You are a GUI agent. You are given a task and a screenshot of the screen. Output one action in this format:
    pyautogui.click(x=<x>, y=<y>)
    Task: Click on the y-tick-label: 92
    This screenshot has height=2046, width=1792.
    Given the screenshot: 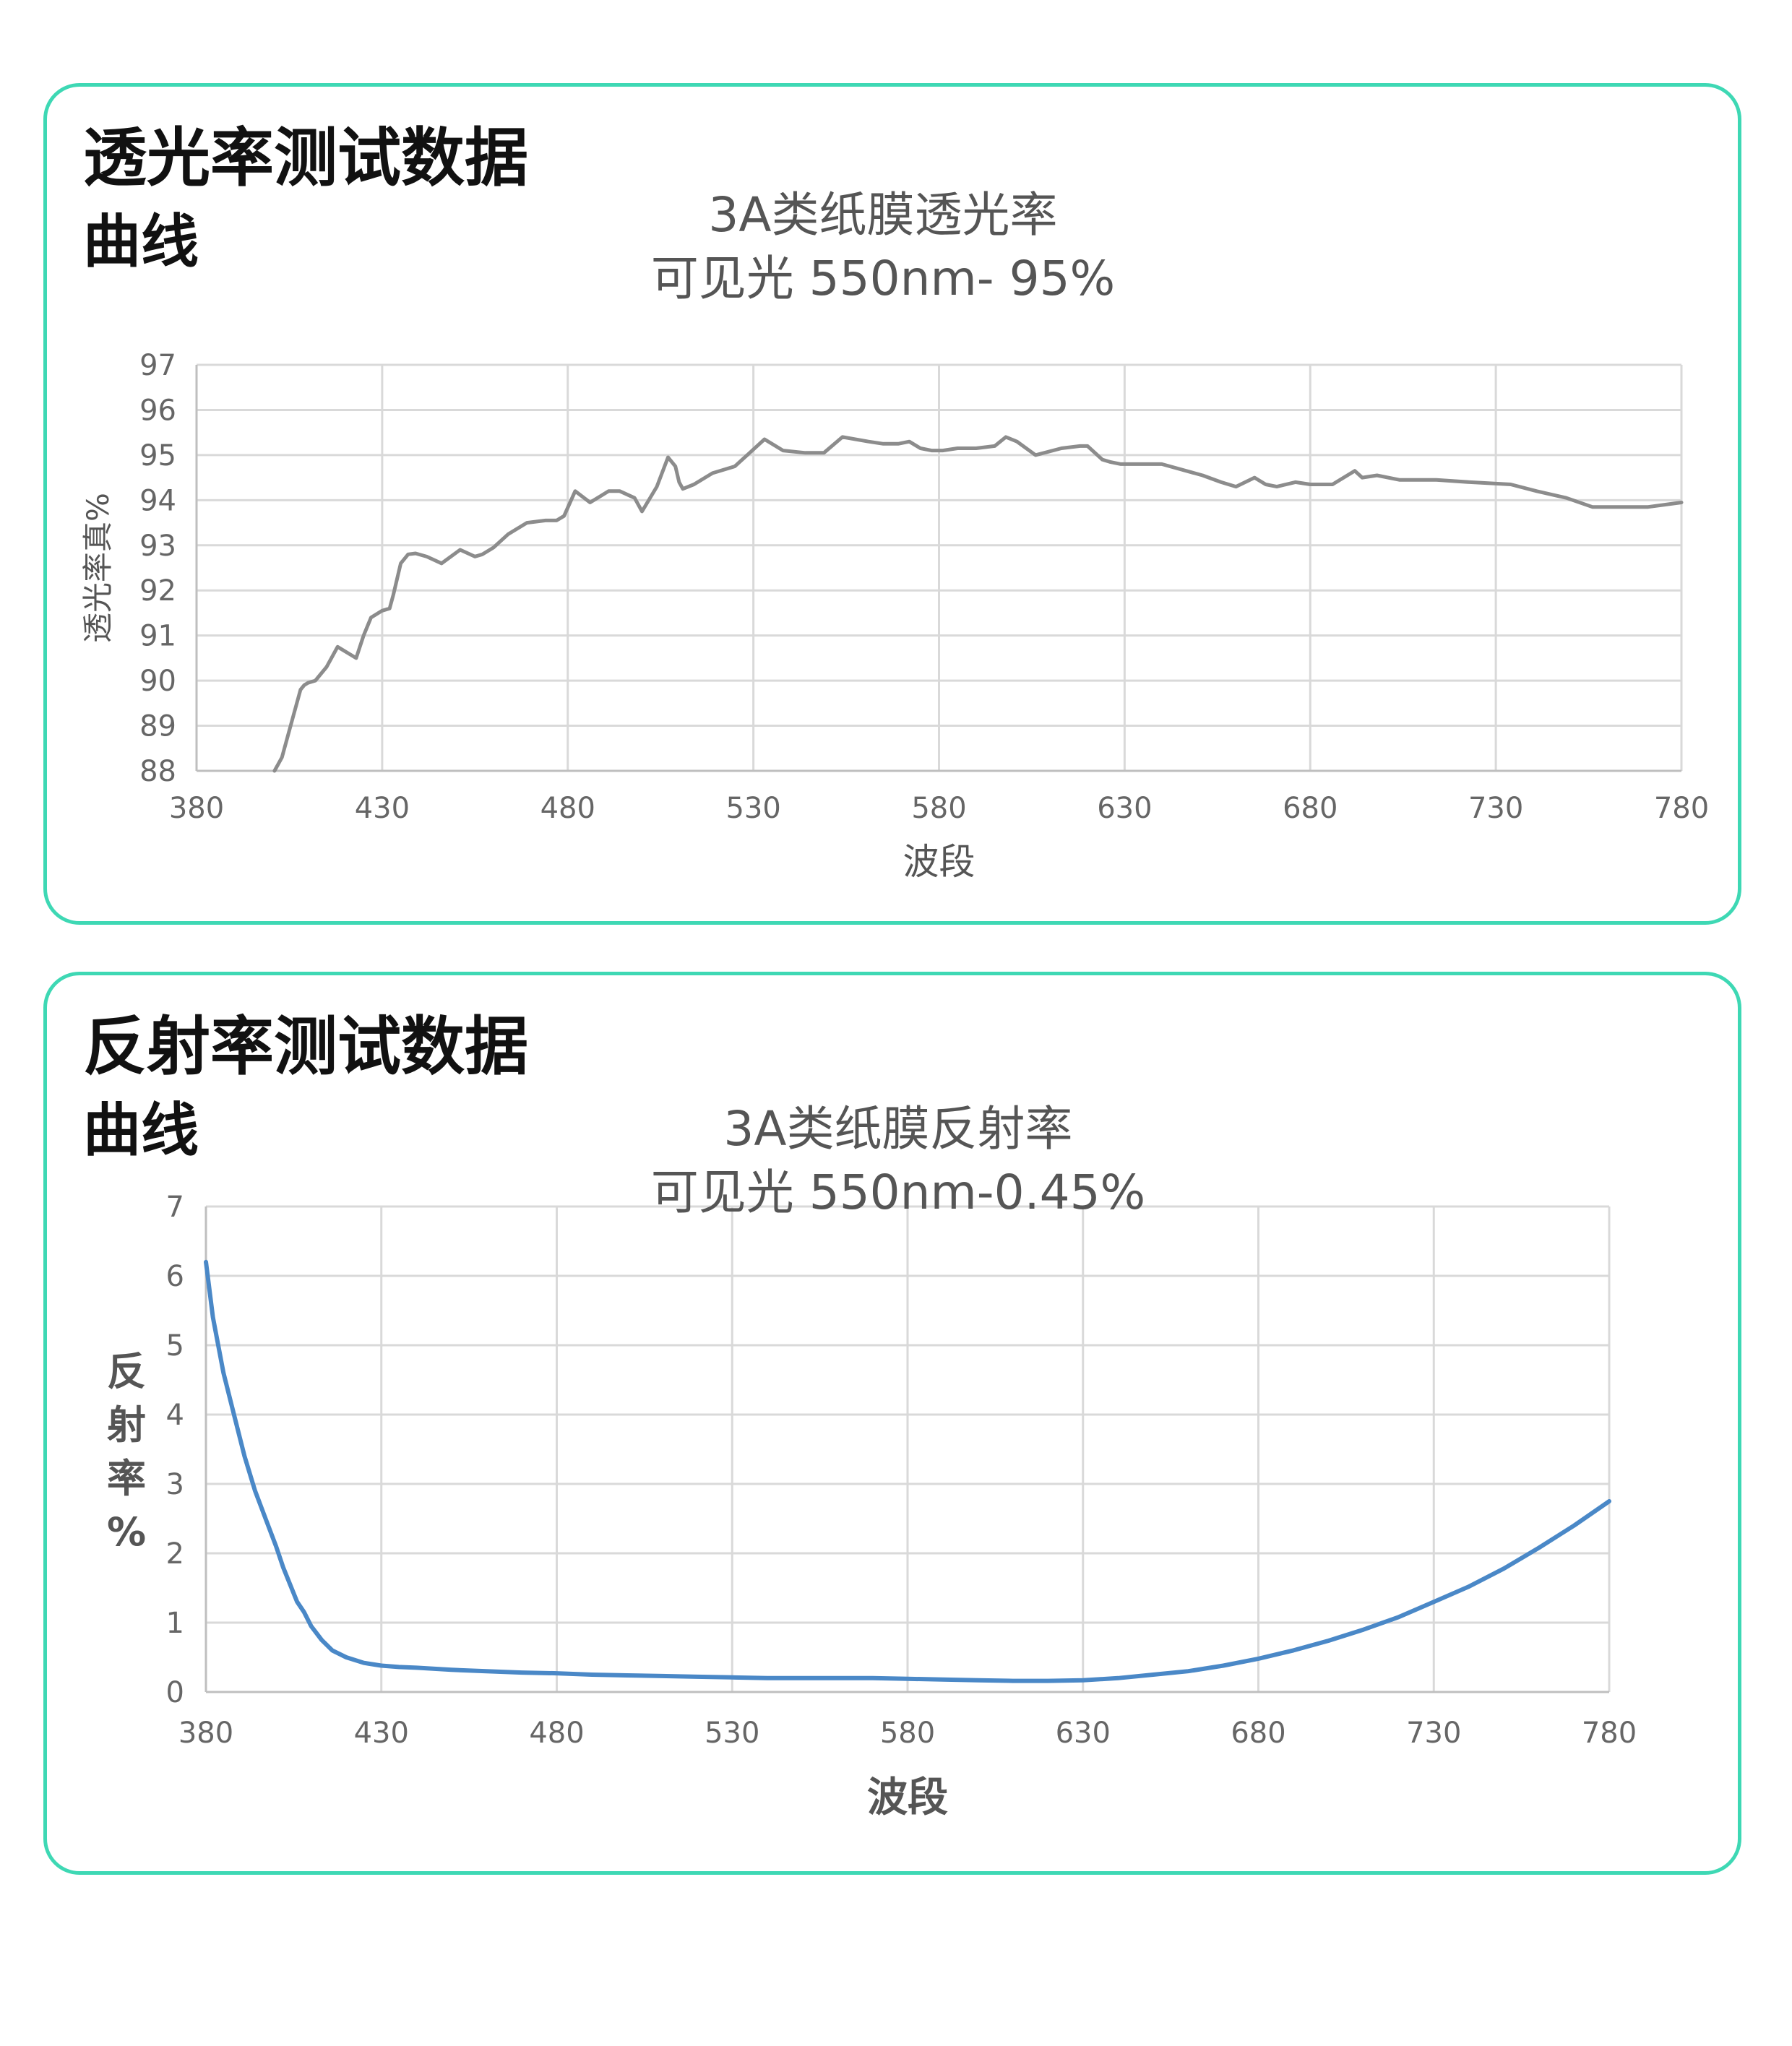 What is the action you would take?
    pyautogui.click(x=157, y=591)
    